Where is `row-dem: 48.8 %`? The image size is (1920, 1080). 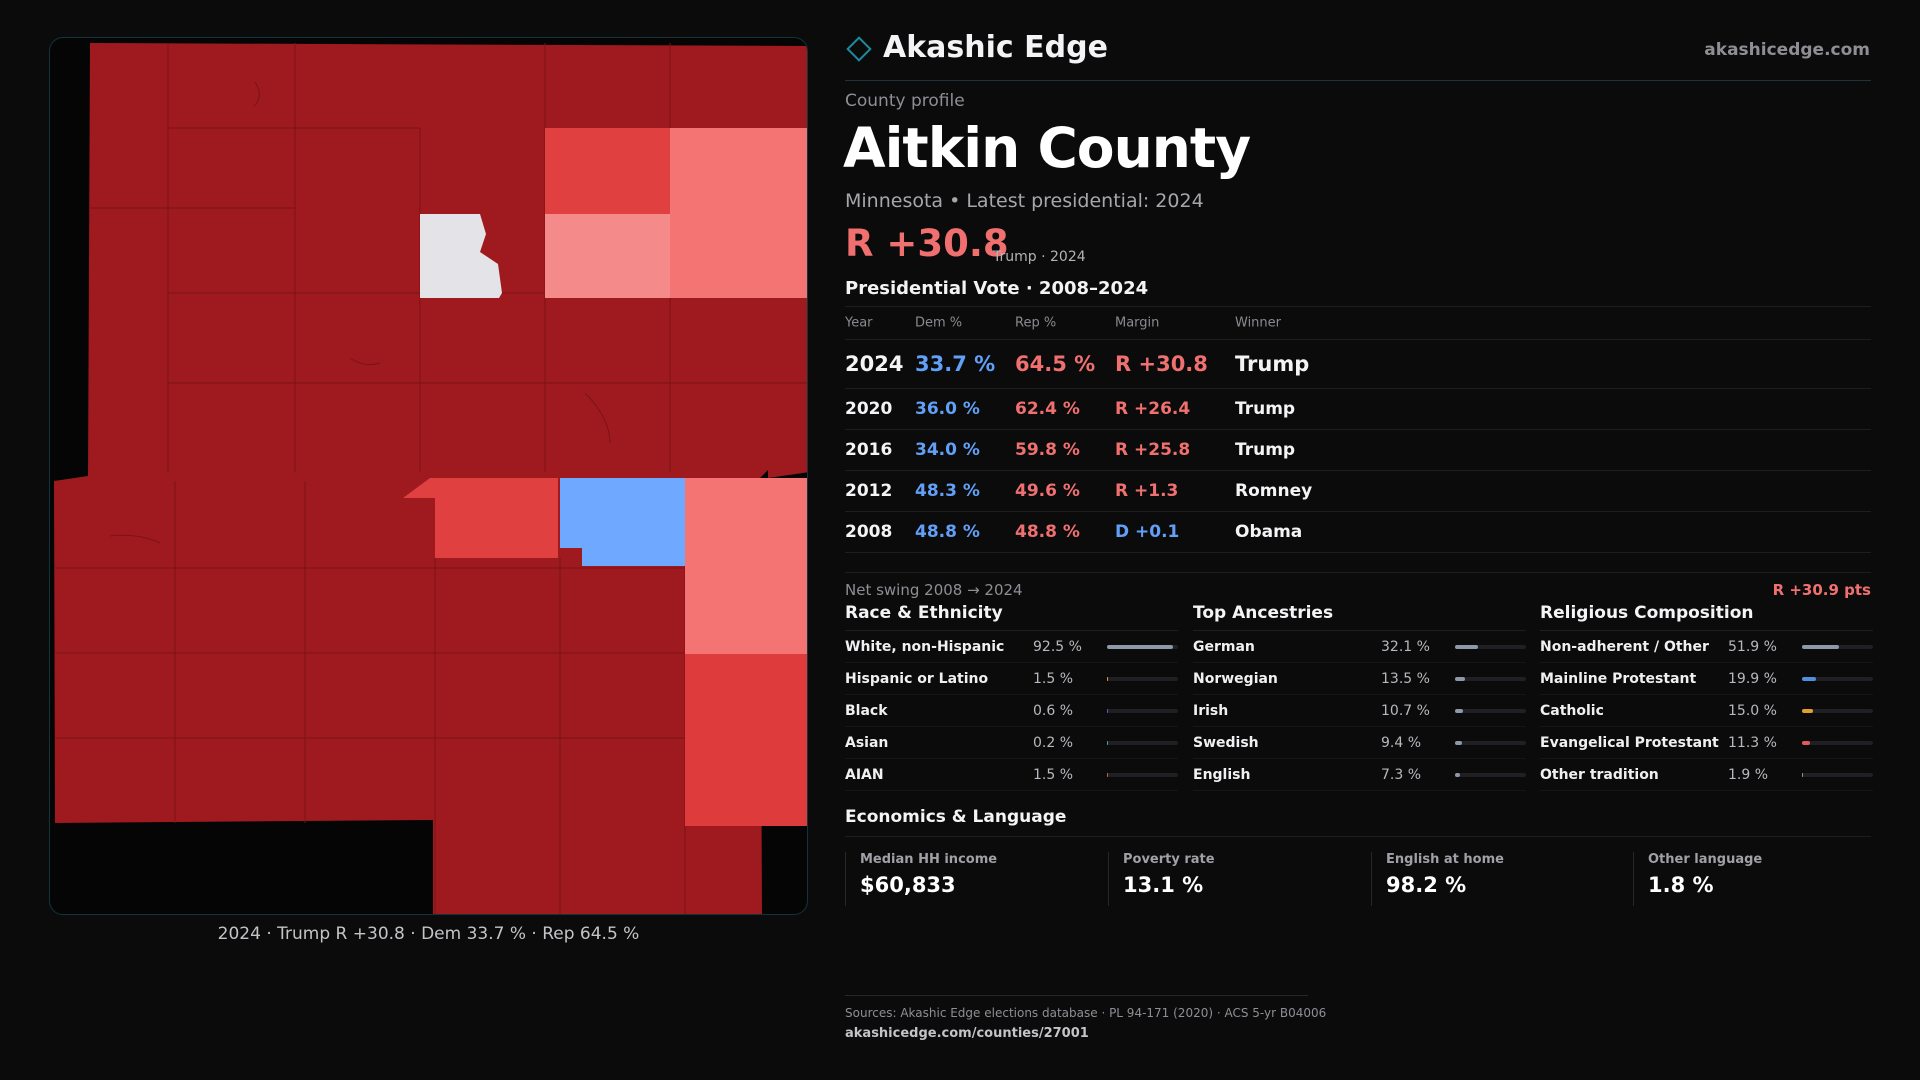
row-dem: 48.8 % is located at coordinates (947, 532).